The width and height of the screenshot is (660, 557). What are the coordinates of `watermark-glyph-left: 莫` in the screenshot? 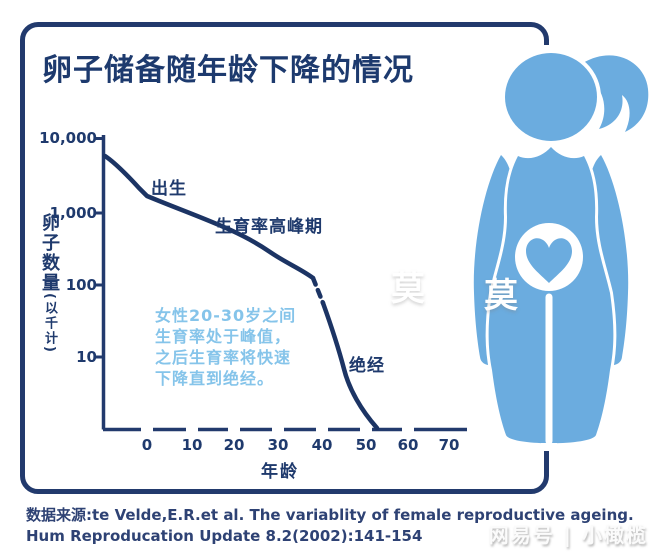 It's located at (408, 289).